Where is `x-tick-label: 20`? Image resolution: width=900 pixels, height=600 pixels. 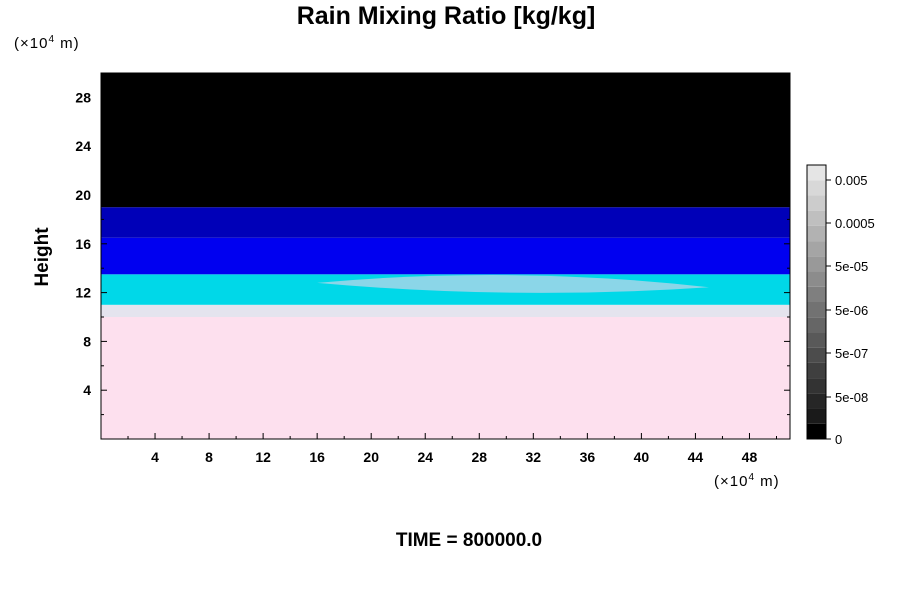
x-tick-label: 20 is located at coordinates (371, 457).